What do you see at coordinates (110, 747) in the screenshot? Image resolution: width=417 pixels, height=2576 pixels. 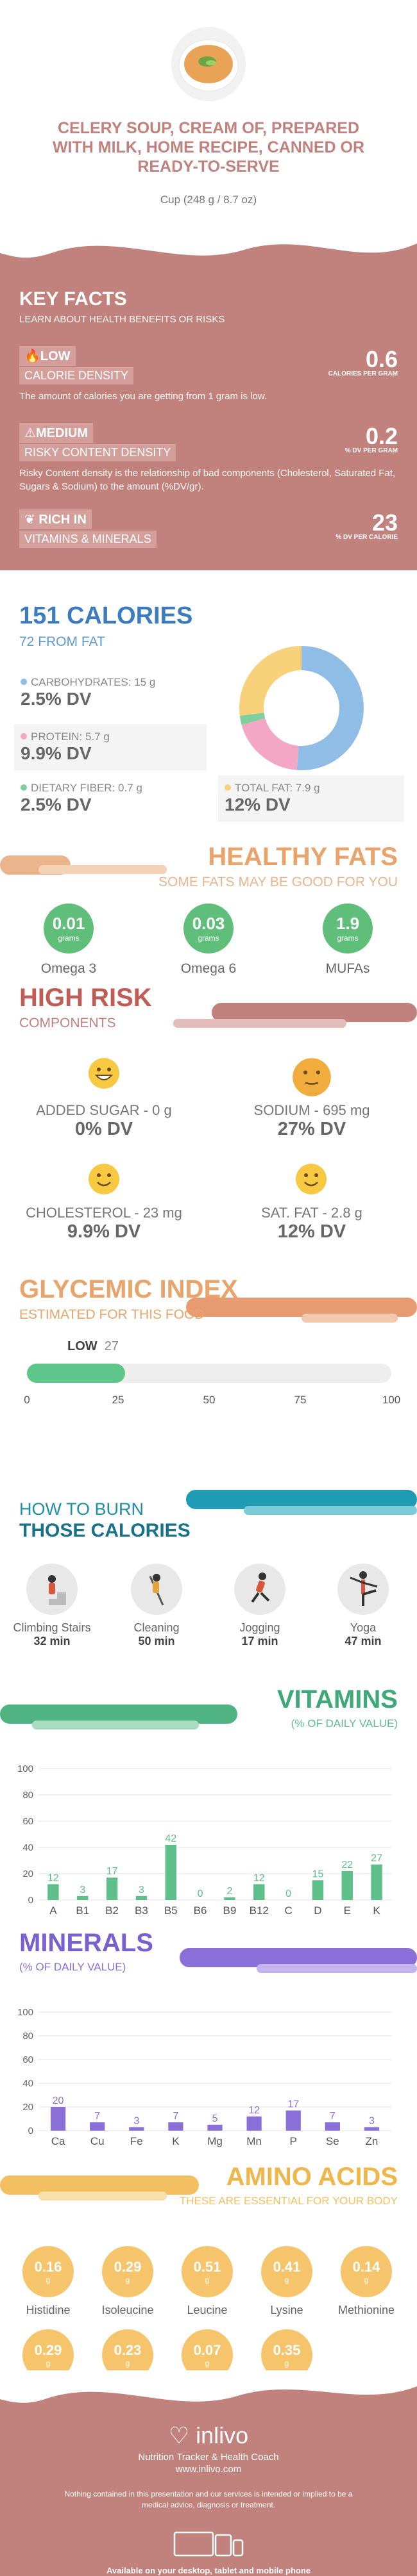 I see `nutrient-protein: PROTEIN: 5.7 g 9.9% DV` at bounding box center [110, 747].